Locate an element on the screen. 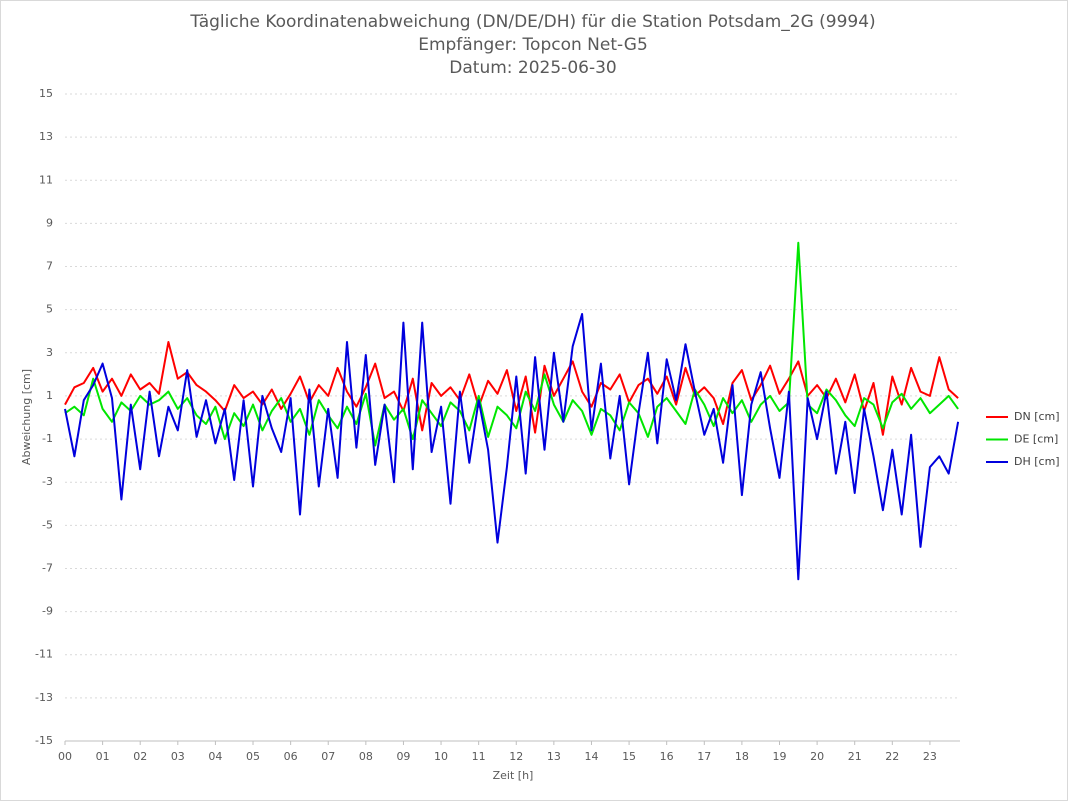  x-tick-label: 01 is located at coordinates (103, 756).